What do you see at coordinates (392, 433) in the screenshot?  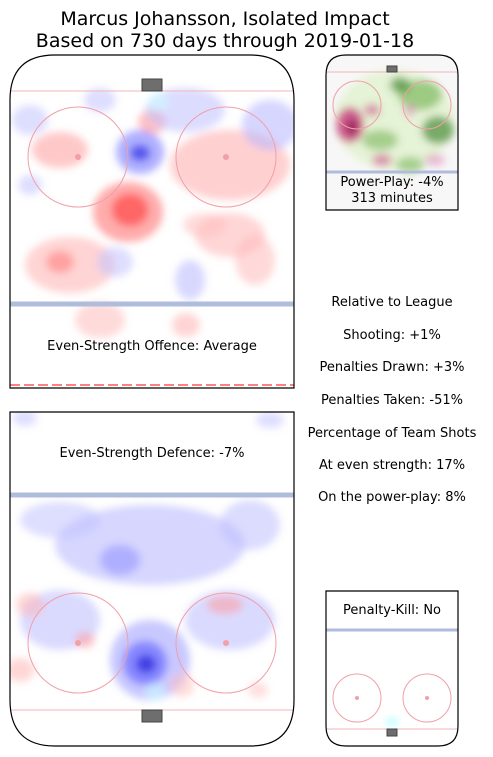 I see `team-shots-heading: Percentage of Team Shots` at bounding box center [392, 433].